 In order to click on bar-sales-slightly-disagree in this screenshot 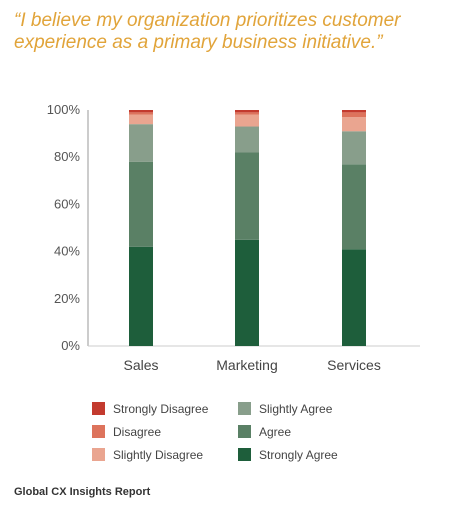, I will do `click(141, 119)`.